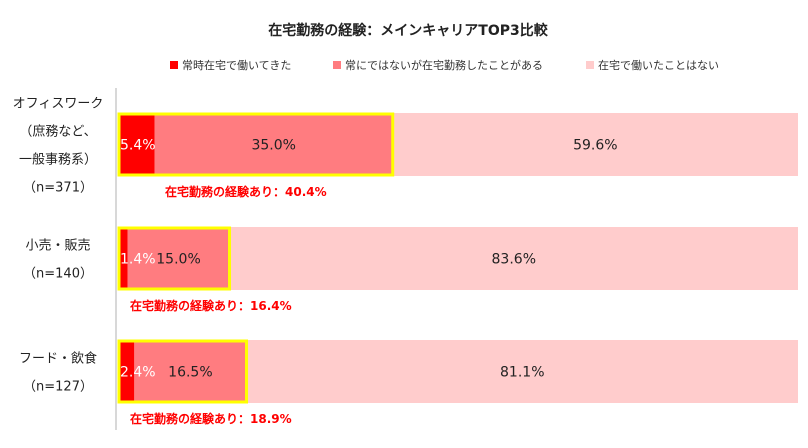  I want to click on category-label-0-1: （庶務など、, so click(57, 132).